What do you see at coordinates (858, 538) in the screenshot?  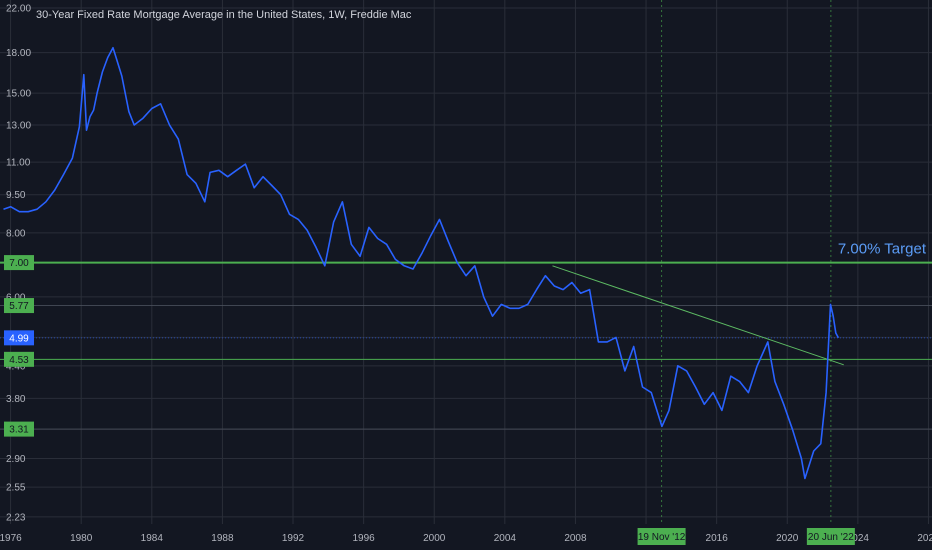 I see `x-tick-label: 2024` at bounding box center [858, 538].